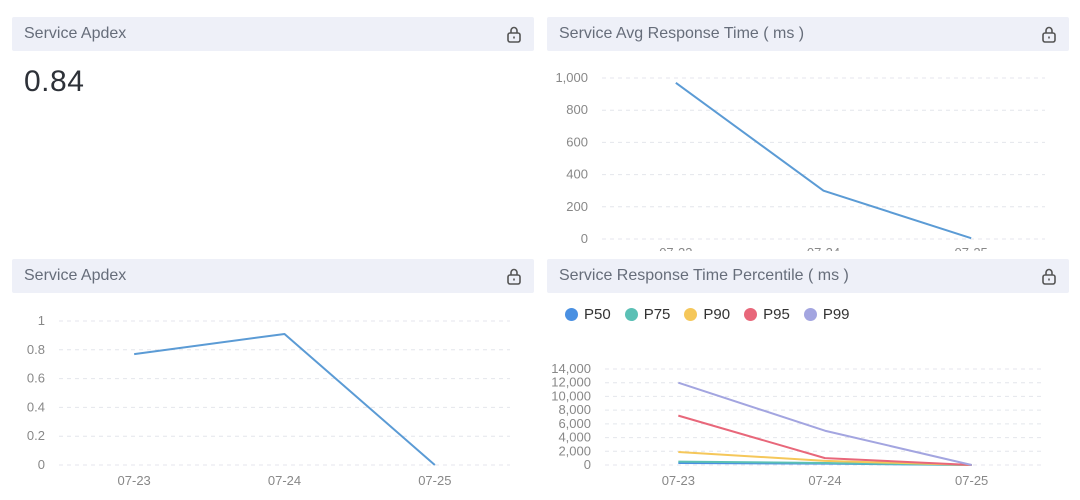 This screenshot has width=1080, height=500. I want to click on y-tick-label: 12,000, so click(571, 382).